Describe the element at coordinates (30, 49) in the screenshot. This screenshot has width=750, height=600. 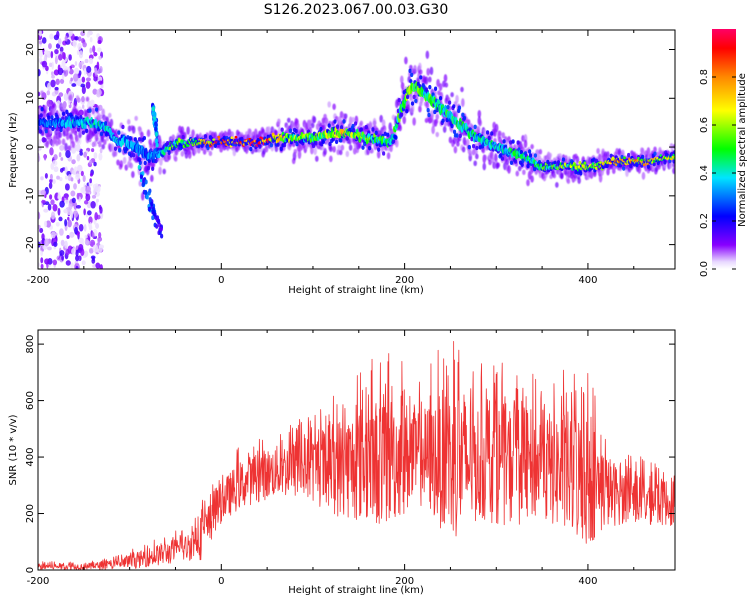
I see `spectrogram-ytick-label: 20` at that location.